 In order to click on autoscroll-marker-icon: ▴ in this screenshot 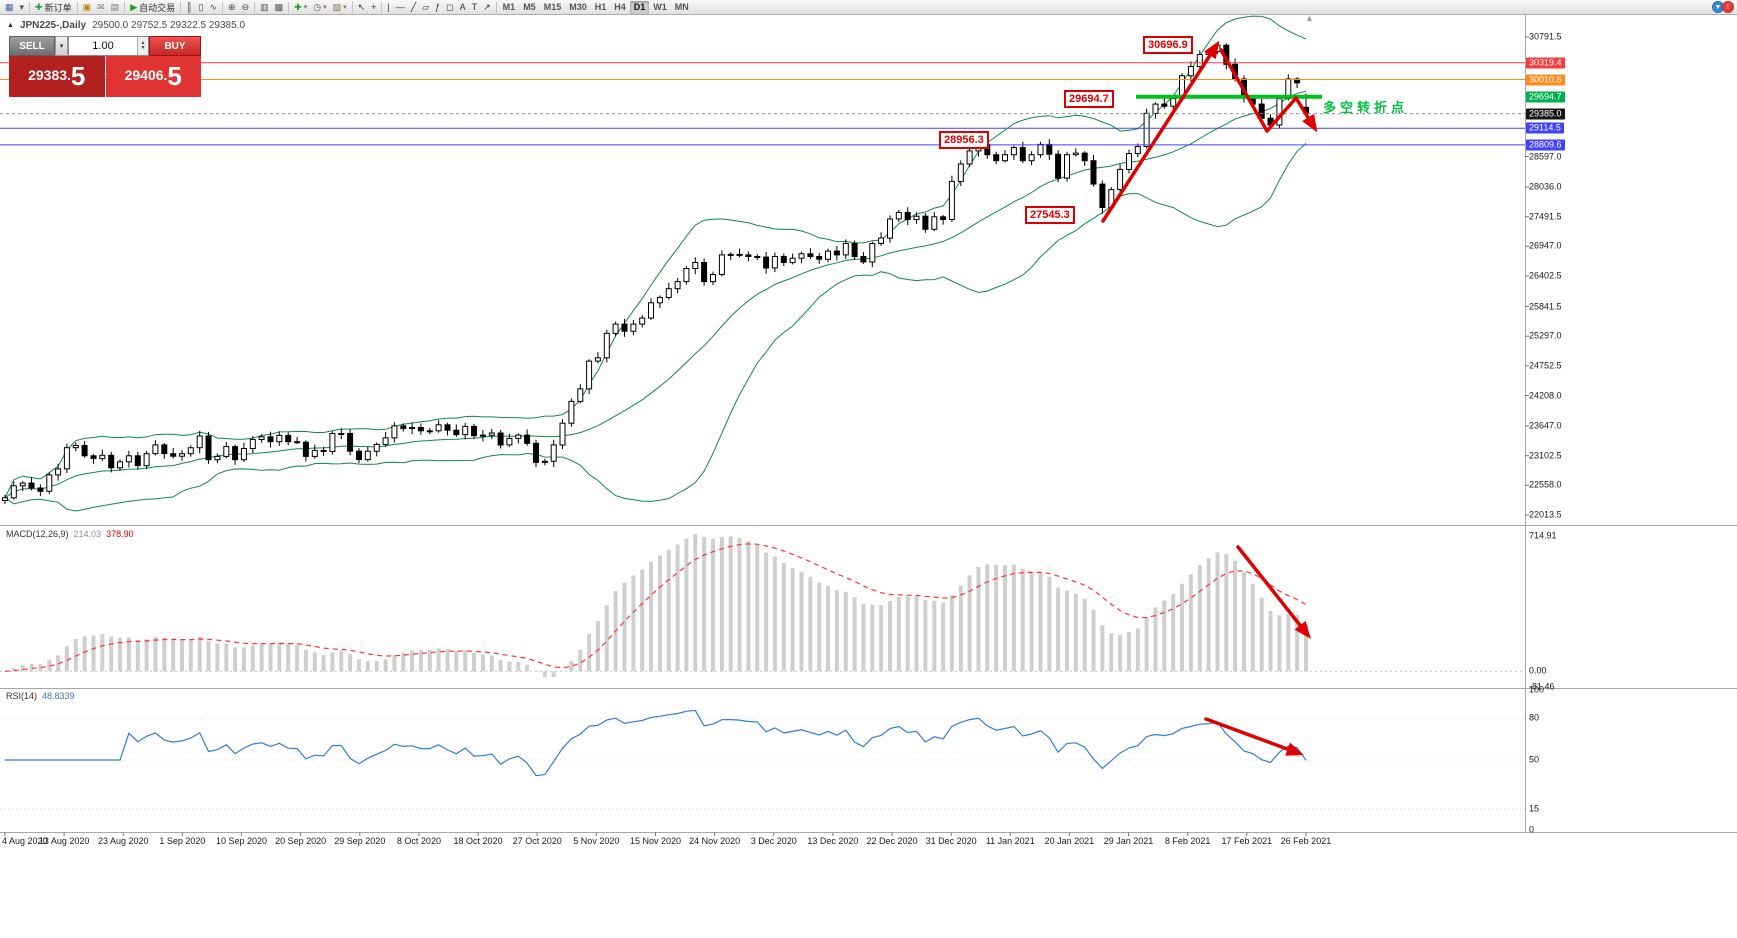, I will do `click(1310, 18)`.